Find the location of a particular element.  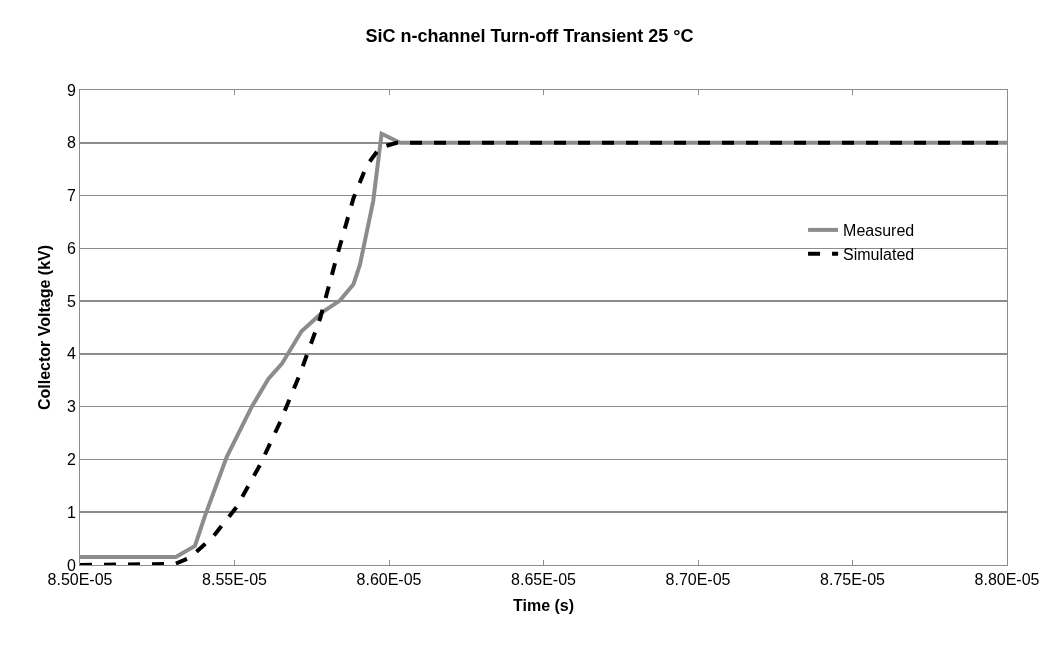

x-tick-label: 8.65E-05 is located at coordinates (544, 580).